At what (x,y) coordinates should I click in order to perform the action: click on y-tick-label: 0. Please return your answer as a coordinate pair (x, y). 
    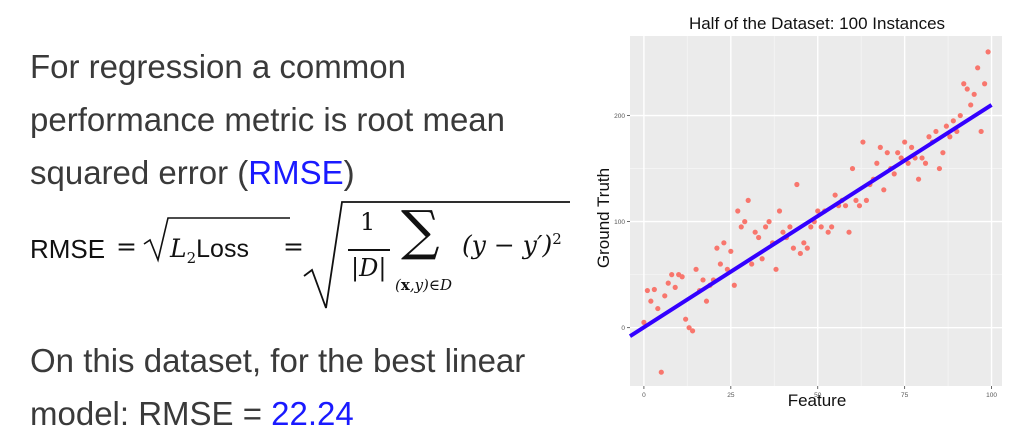
    Looking at the image, I should click on (623, 328).